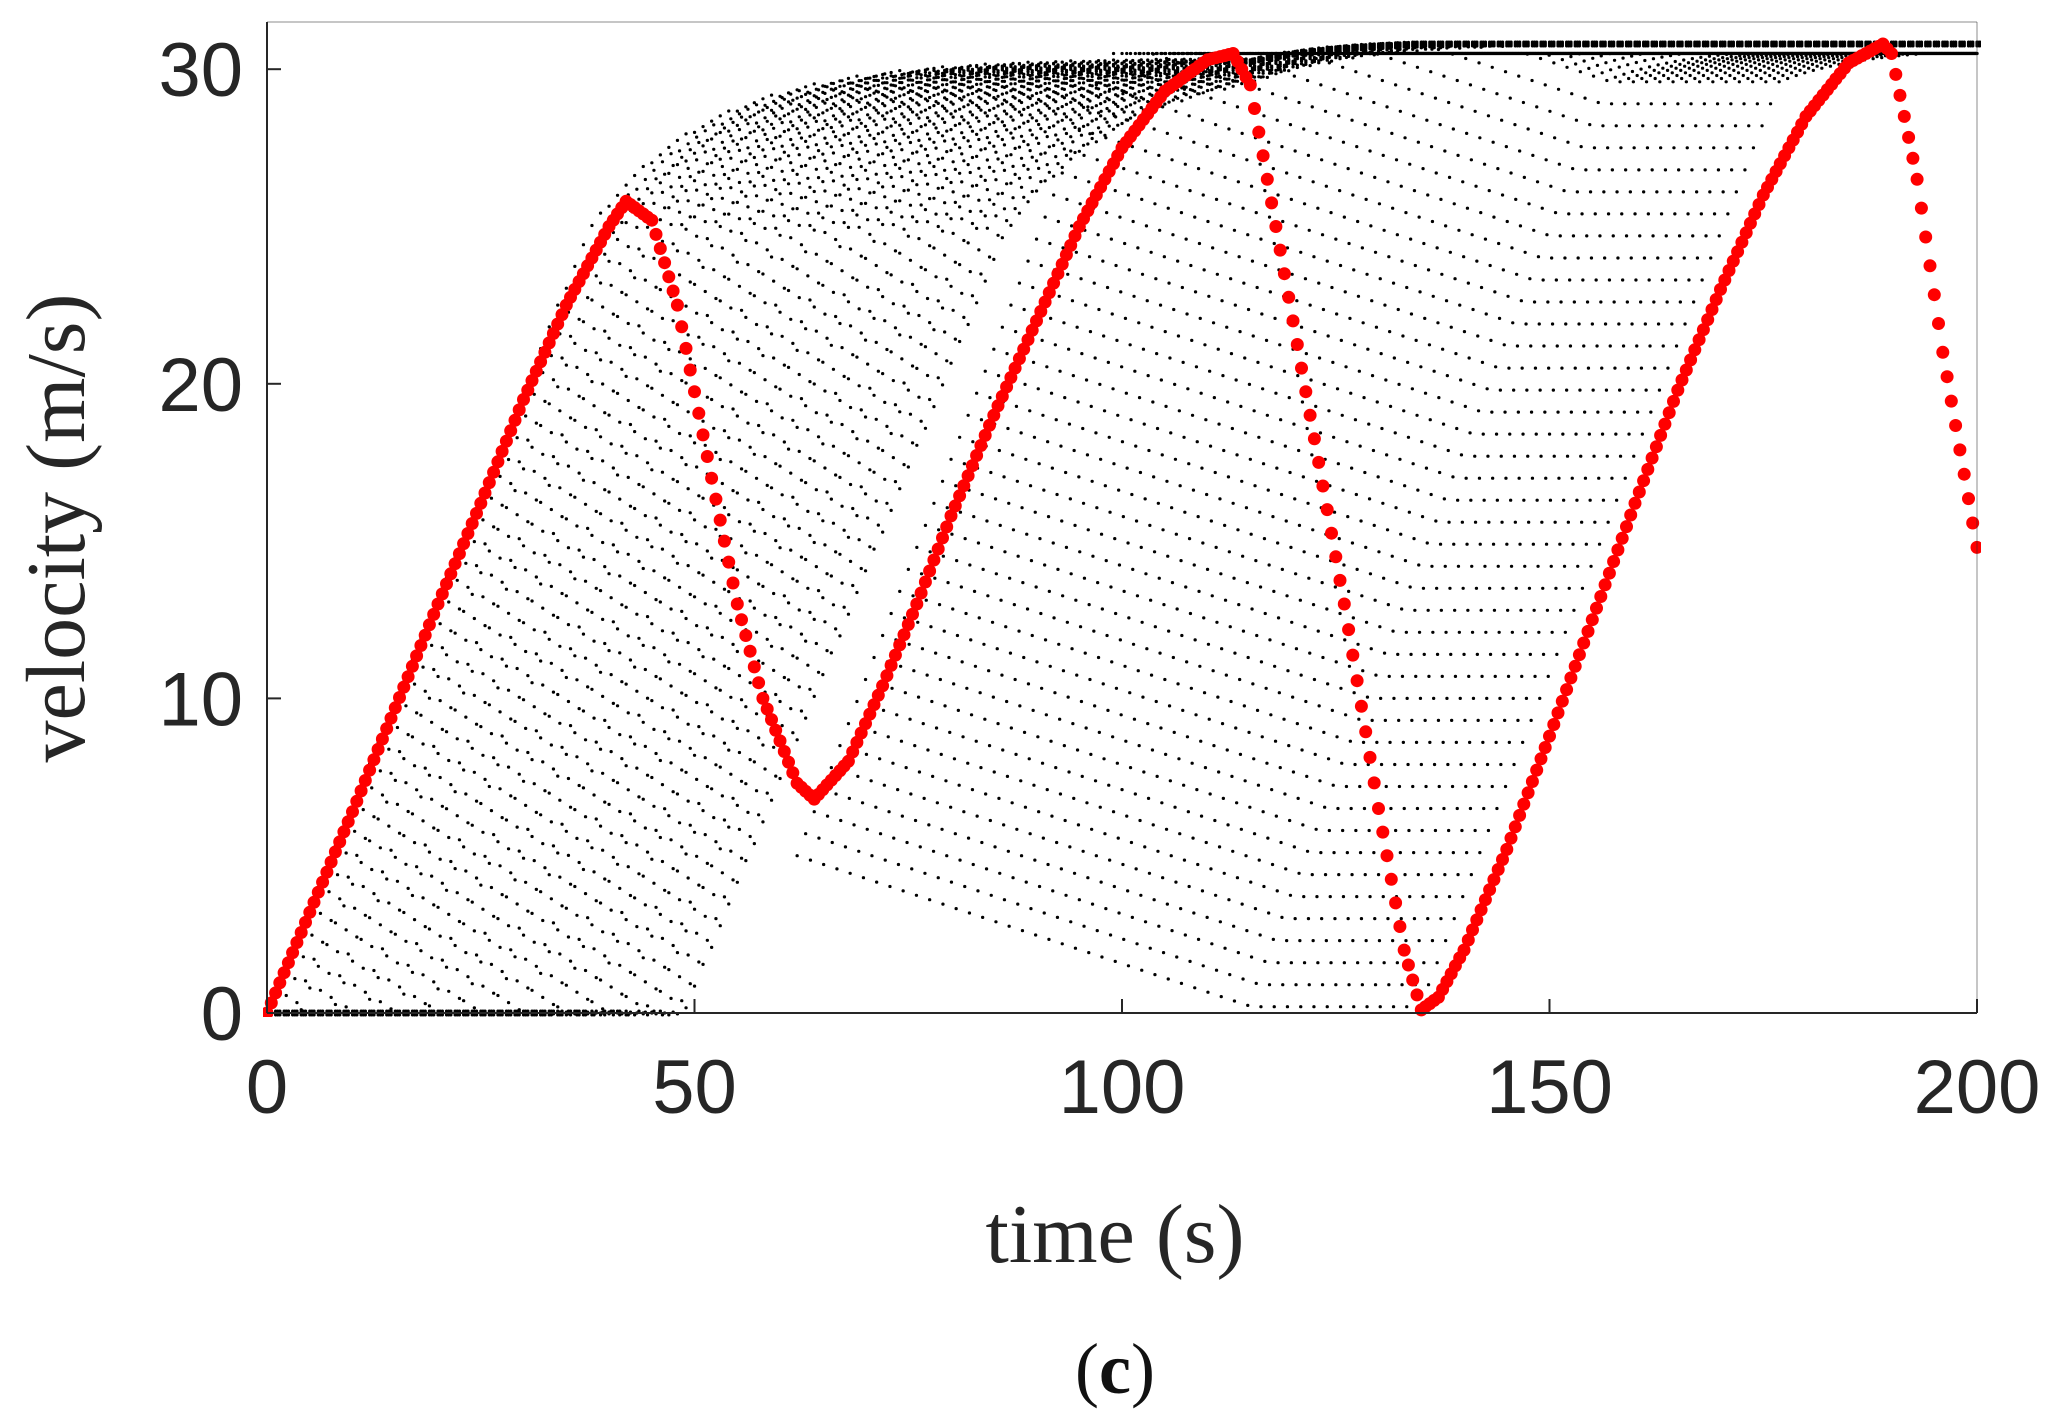 The height and width of the screenshot is (1413, 2060). What do you see at coordinates (200, 385) in the screenshot?
I see `y-tick-label: 20` at bounding box center [200, 385].